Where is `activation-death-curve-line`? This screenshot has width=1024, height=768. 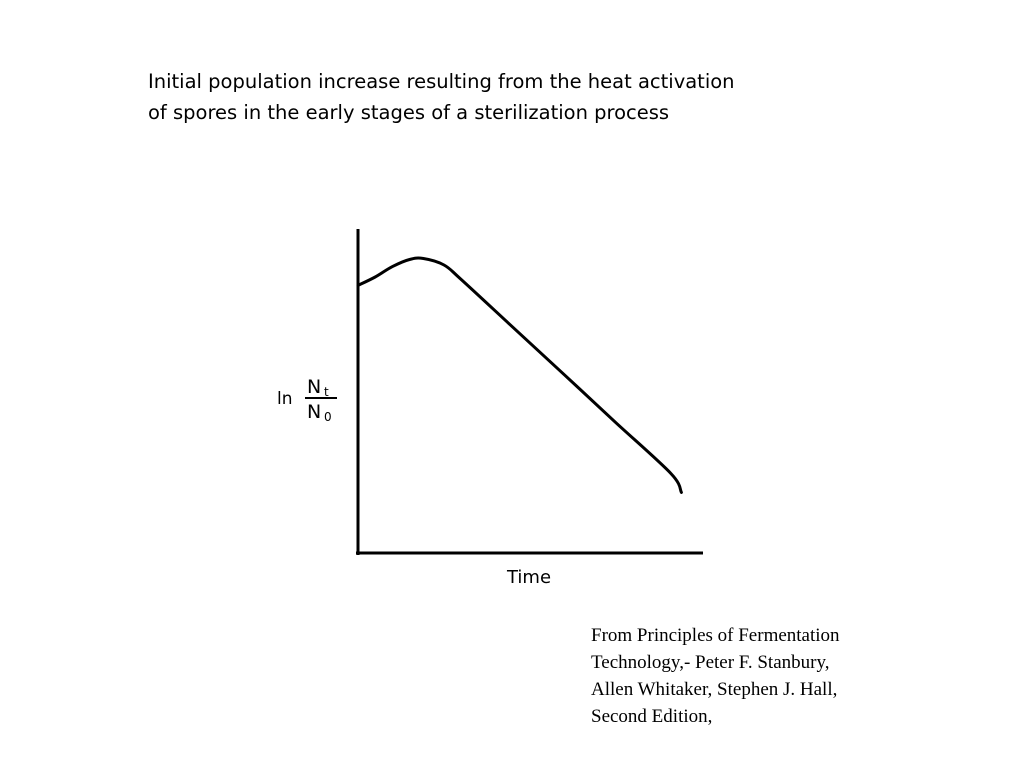 activation-death-curve-line is located at coordinates (519, 375).